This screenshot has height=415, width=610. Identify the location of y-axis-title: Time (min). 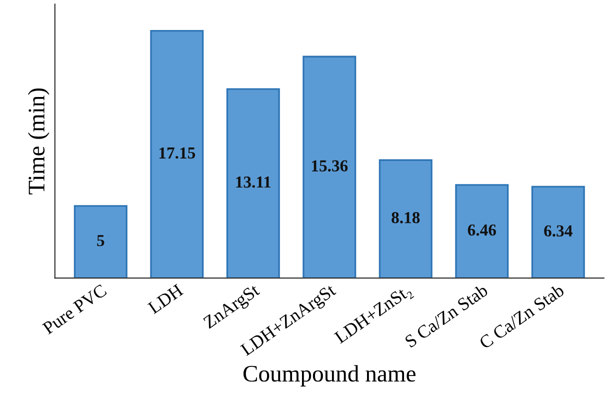
(39, 141).